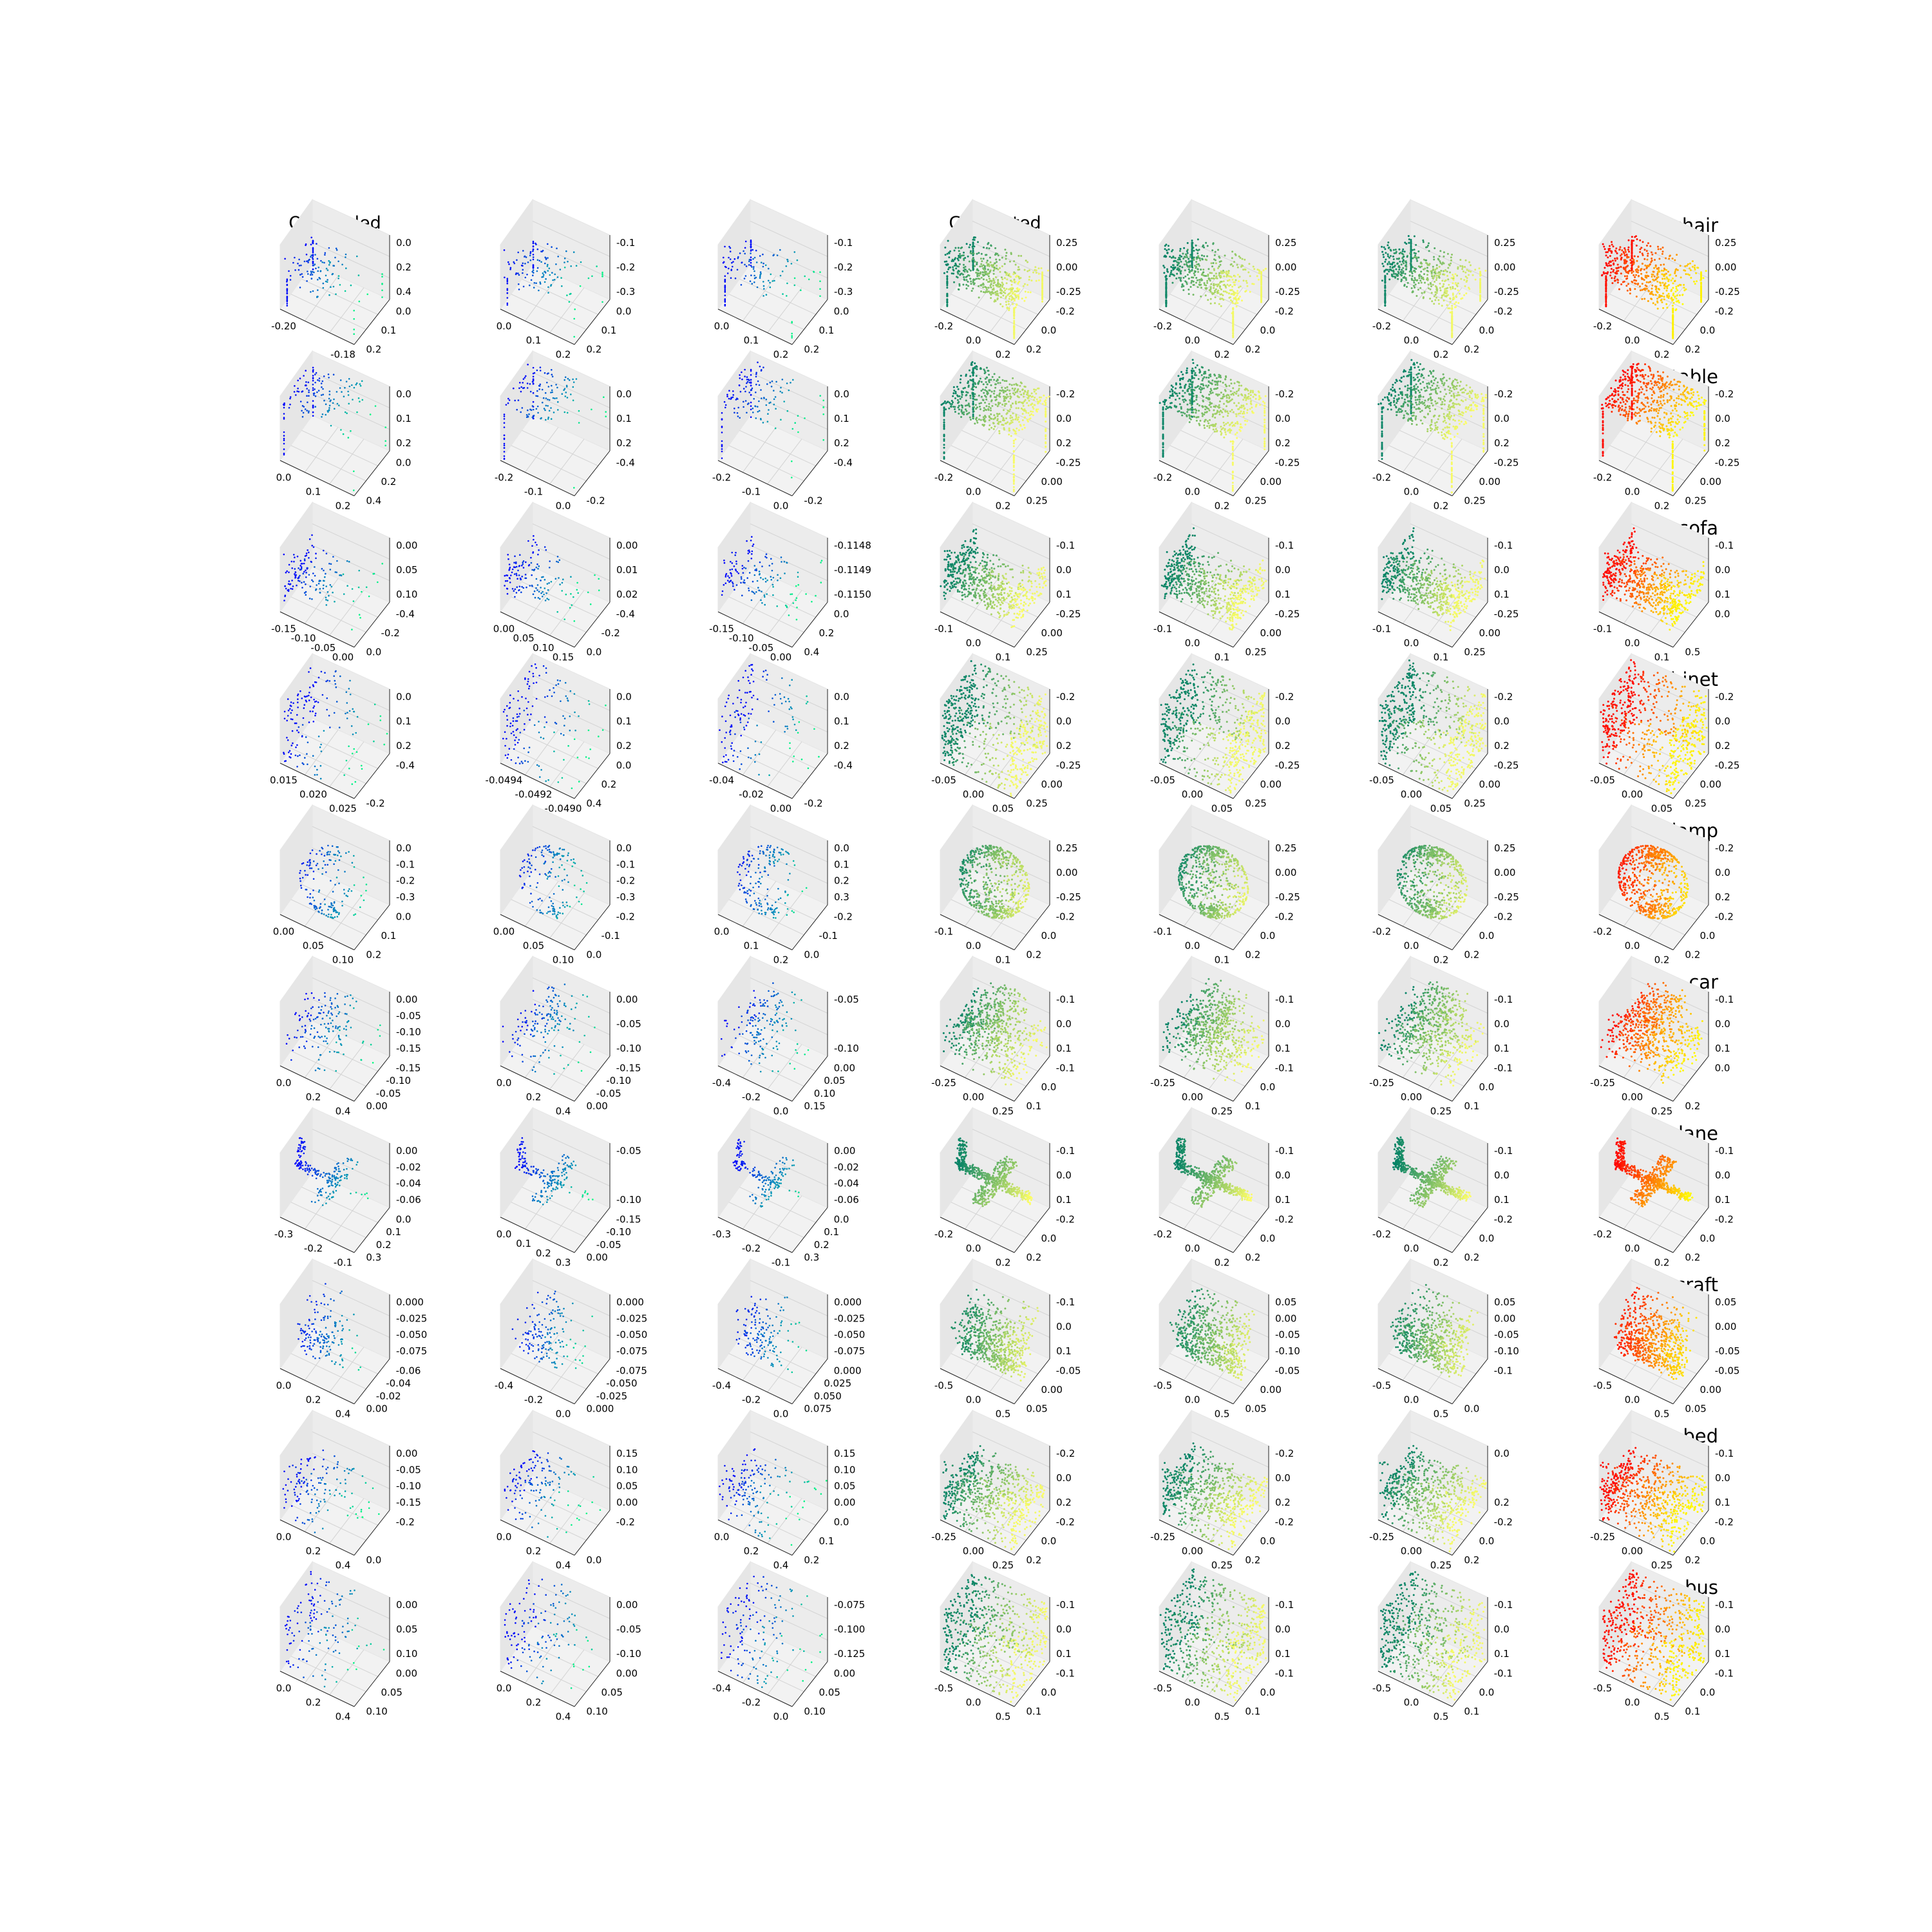  I want to click on z-tick-label: -0.1, so click(625, 243).